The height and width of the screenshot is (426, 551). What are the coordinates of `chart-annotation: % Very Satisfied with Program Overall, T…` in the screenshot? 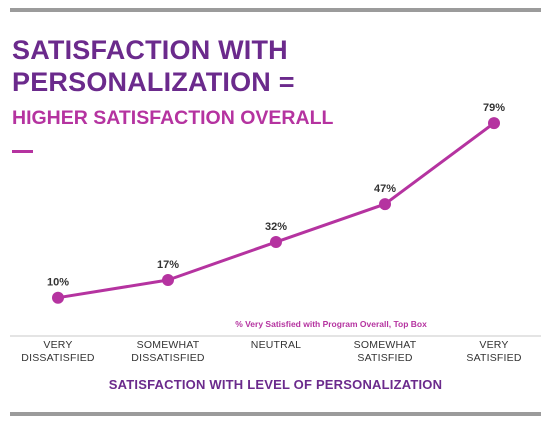 It's located at (331, 324).